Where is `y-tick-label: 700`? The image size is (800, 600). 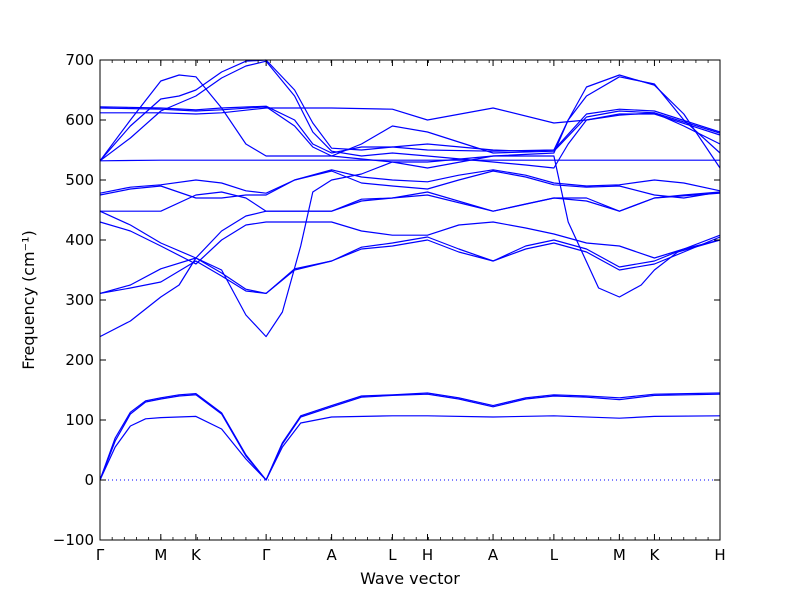 y-tick-label: 700 is located at coordinates (79, 60).